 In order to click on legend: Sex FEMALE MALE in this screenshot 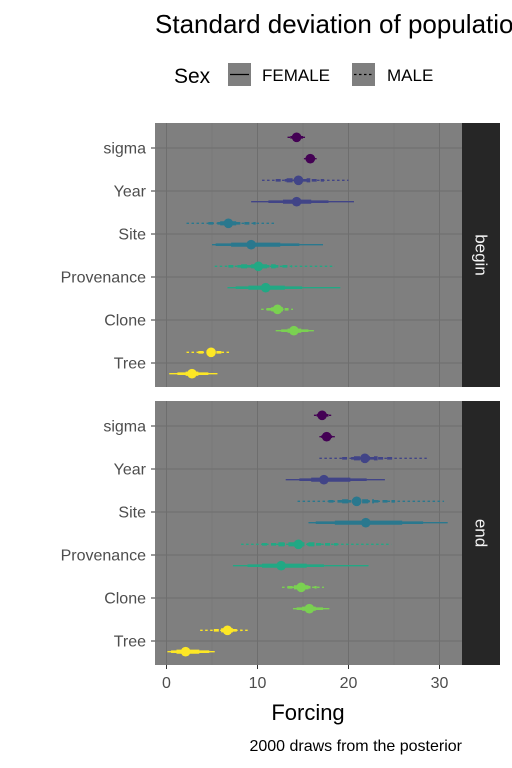, I will do `click(303, 75)`.